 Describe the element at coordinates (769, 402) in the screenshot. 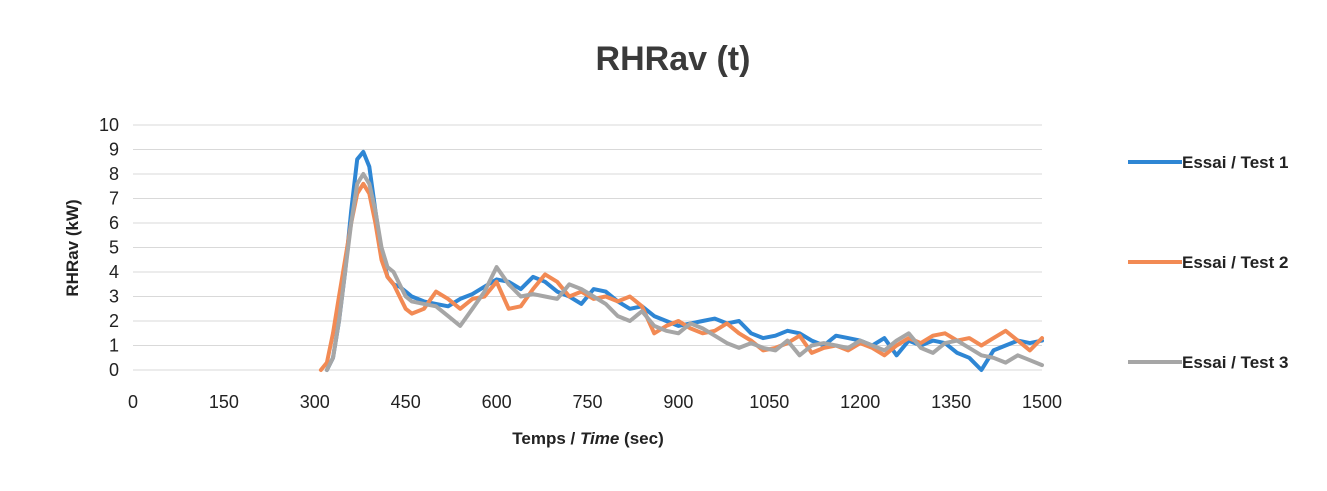

I see `x-tick-label: 1050` at that location.